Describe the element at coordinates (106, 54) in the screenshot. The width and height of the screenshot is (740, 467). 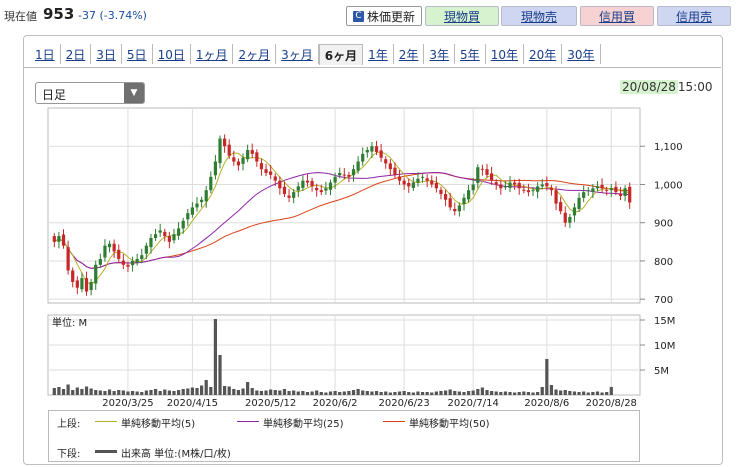
I see `tab-3d: 3日` at that location.